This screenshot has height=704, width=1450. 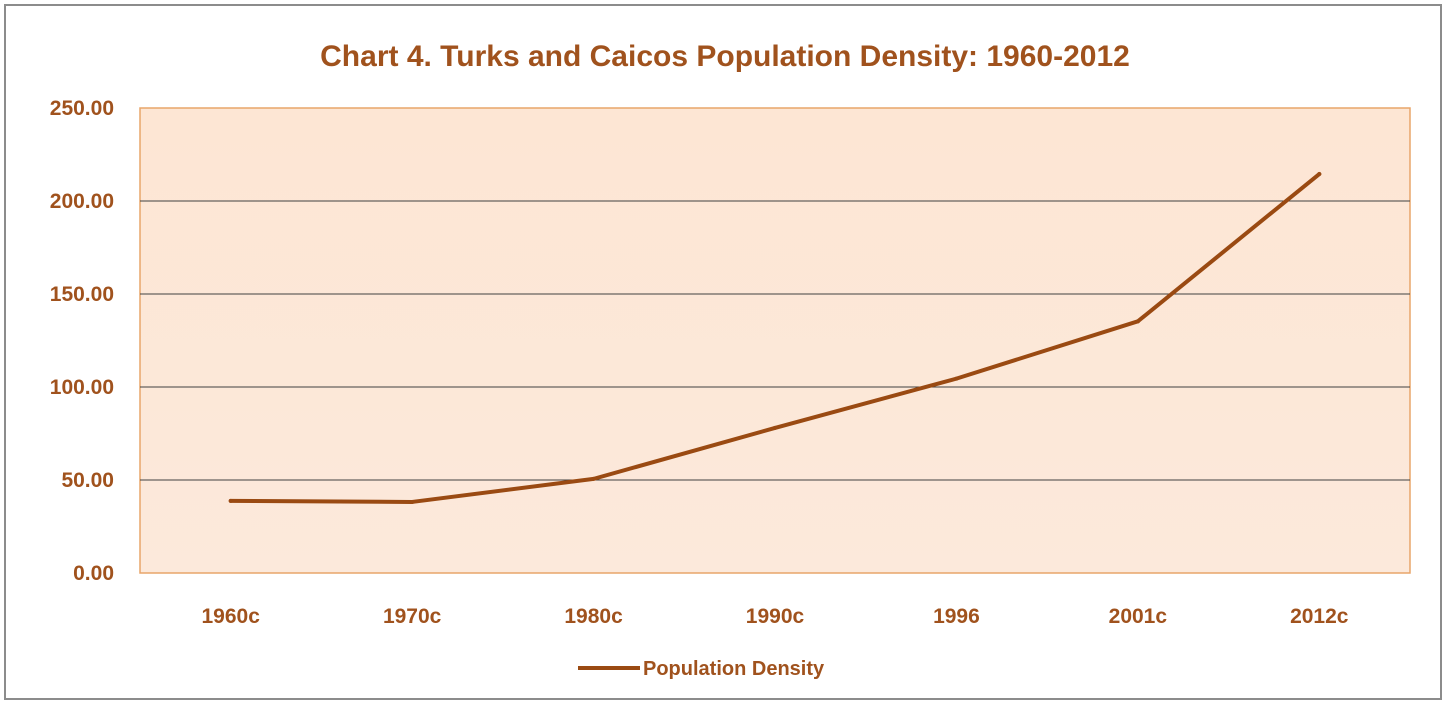 I want to click on y-tick-label: 100.00, so click(x=82, y=387).